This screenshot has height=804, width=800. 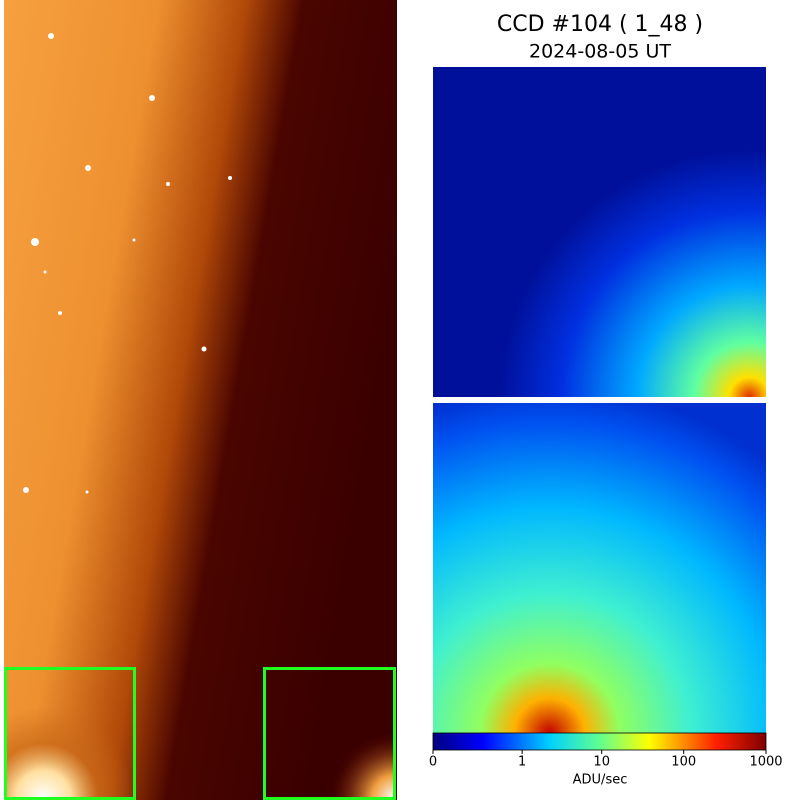 I want to click on subtitle: 2024-08-05 UT, so click(x=600, y=52).